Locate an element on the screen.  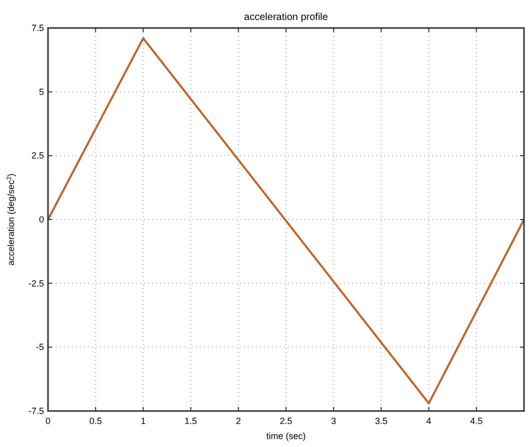
x-tick-label: 0 is located at coordinates (48, 421).